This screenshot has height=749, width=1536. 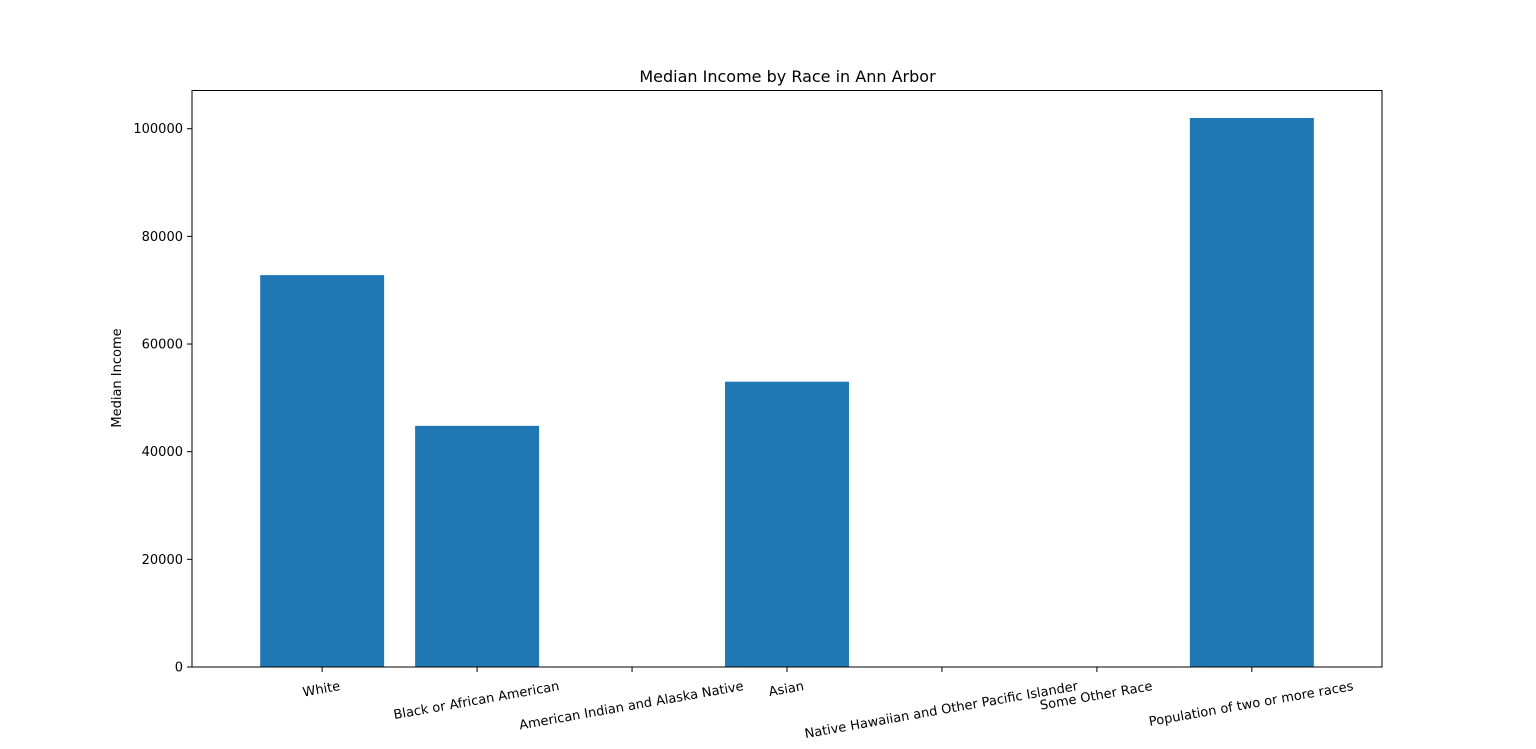 I want to click on x-tick-label: Population of two or more races, so click(x=1251, y=704).